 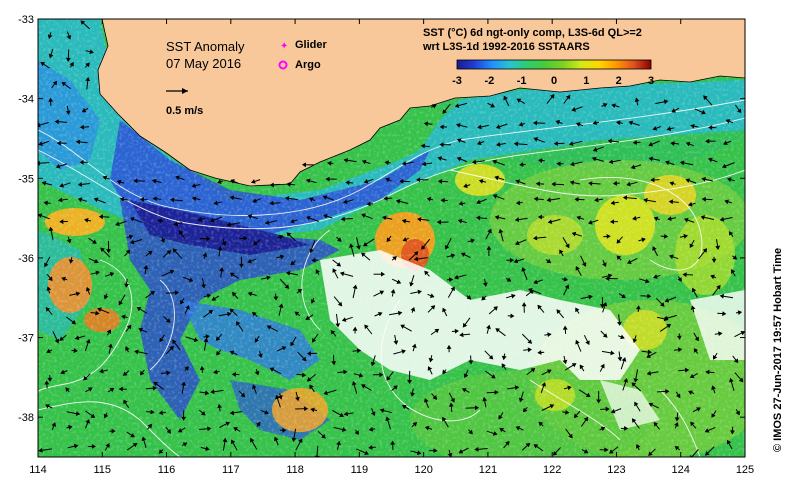 I want to click on x-tick-label: 116, so click(x=167, y=470).